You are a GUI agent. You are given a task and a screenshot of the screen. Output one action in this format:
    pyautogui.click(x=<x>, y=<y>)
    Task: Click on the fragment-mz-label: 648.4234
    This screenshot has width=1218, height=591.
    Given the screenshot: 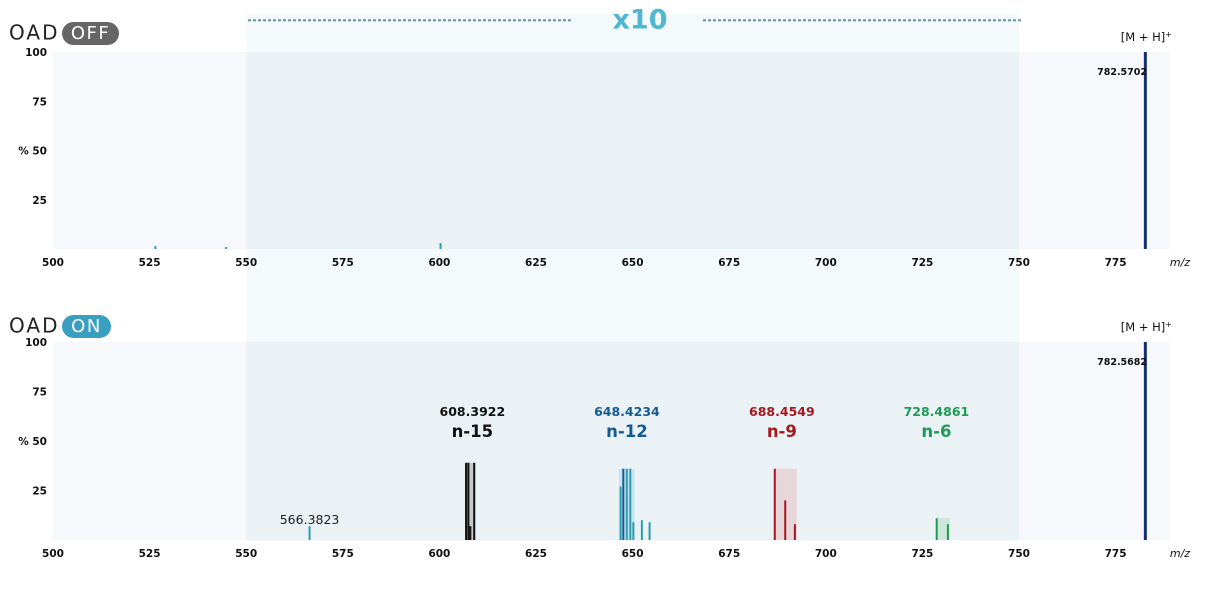 What is the action you would take?
    pyautogui.click(x=627, y=411)
    